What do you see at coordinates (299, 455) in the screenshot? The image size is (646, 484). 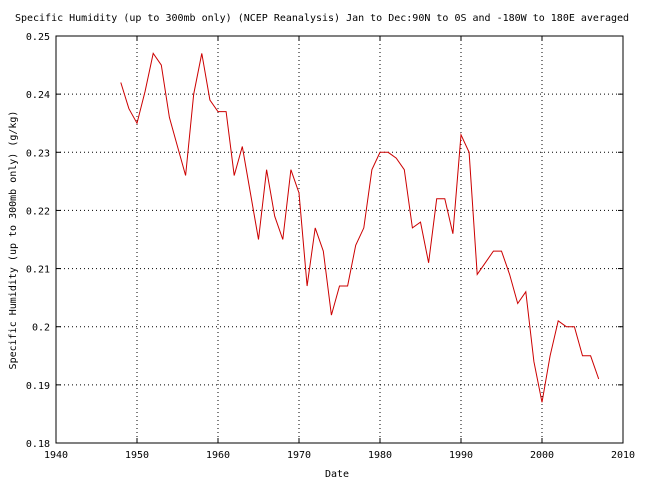 I see `x-tick-label: 1970` at bounding box center [299, 455].